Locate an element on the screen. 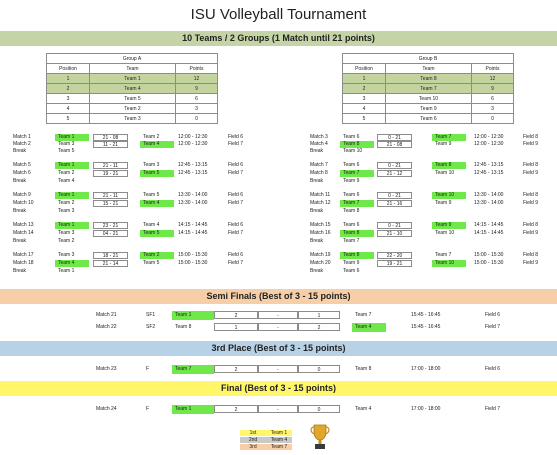 The width and height of the screenshot is (557, 455). score-box: 21 - 11 is located at coordinates (110, 195).